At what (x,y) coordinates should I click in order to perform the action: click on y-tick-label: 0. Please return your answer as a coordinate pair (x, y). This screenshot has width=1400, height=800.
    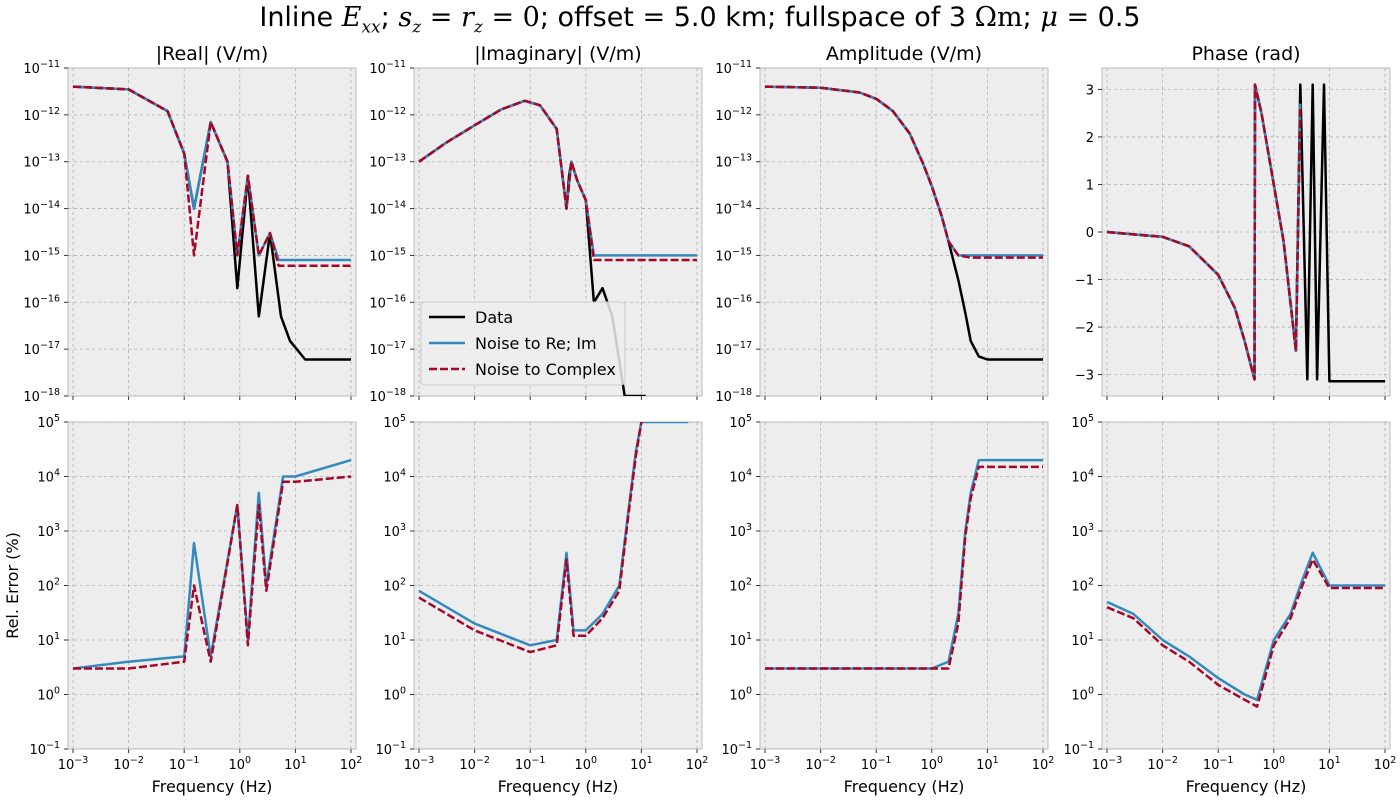
    Looking at the image, I should click on (1090, 233).